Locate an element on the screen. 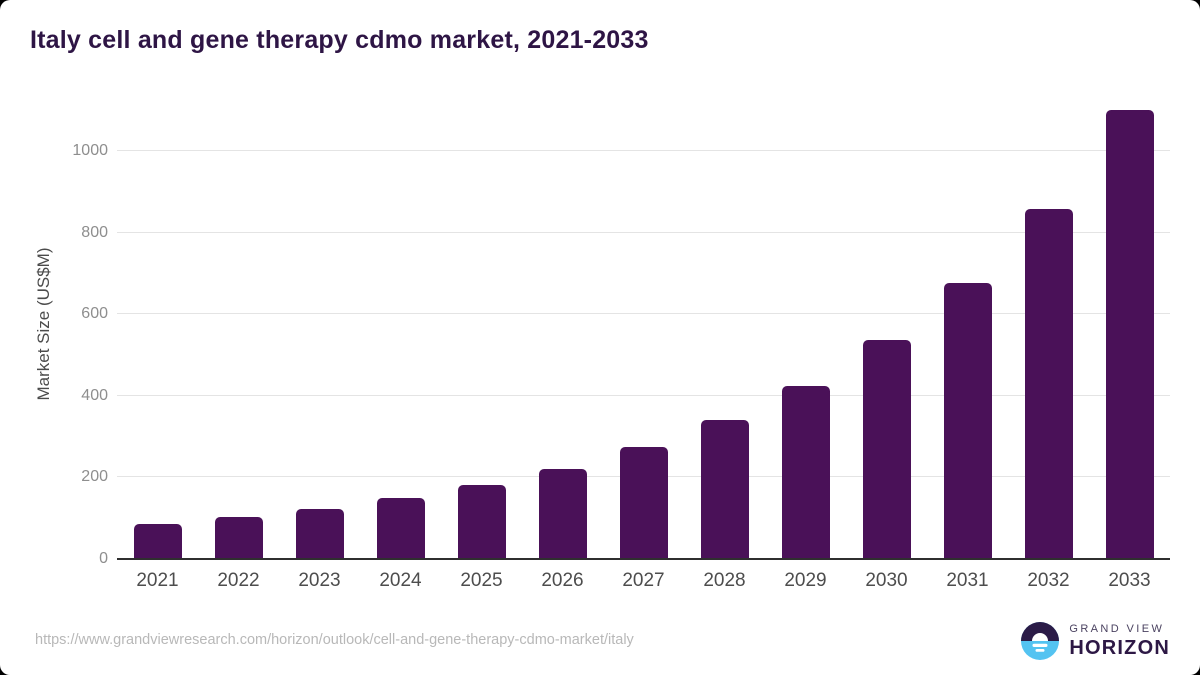 The width and height of the screenshot is (1200, 675). x-tick-label-2029: 2029 is located at coordinates (805, 580).